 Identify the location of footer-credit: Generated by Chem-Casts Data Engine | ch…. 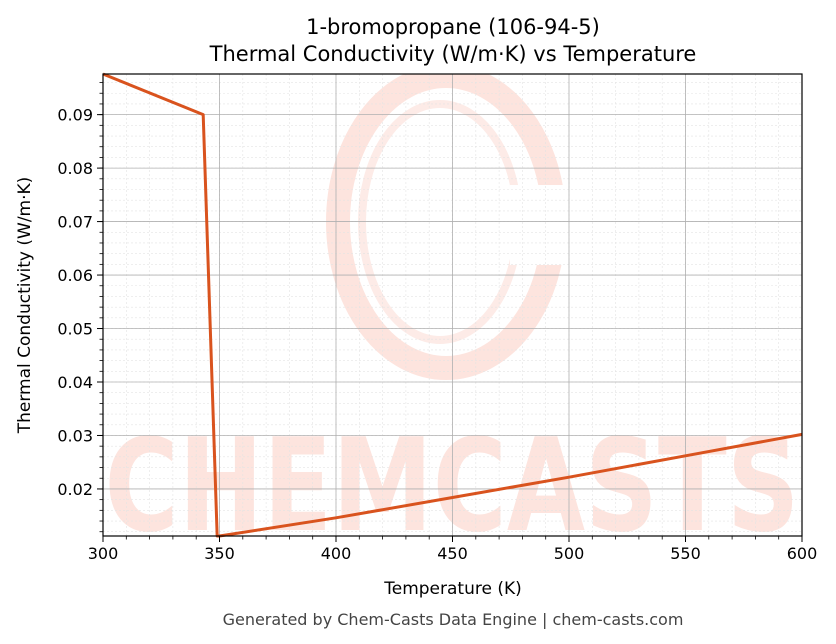
(453, 619).